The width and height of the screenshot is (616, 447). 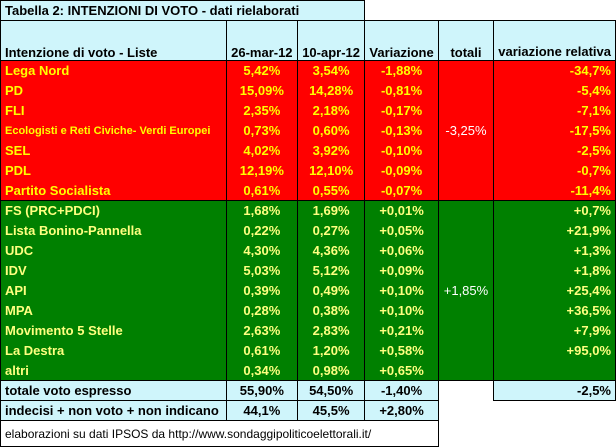 What do you see at coordinates (554, 370) in the screenshot?
I see `relative-variation-cell` at bounding box center [554, 370].